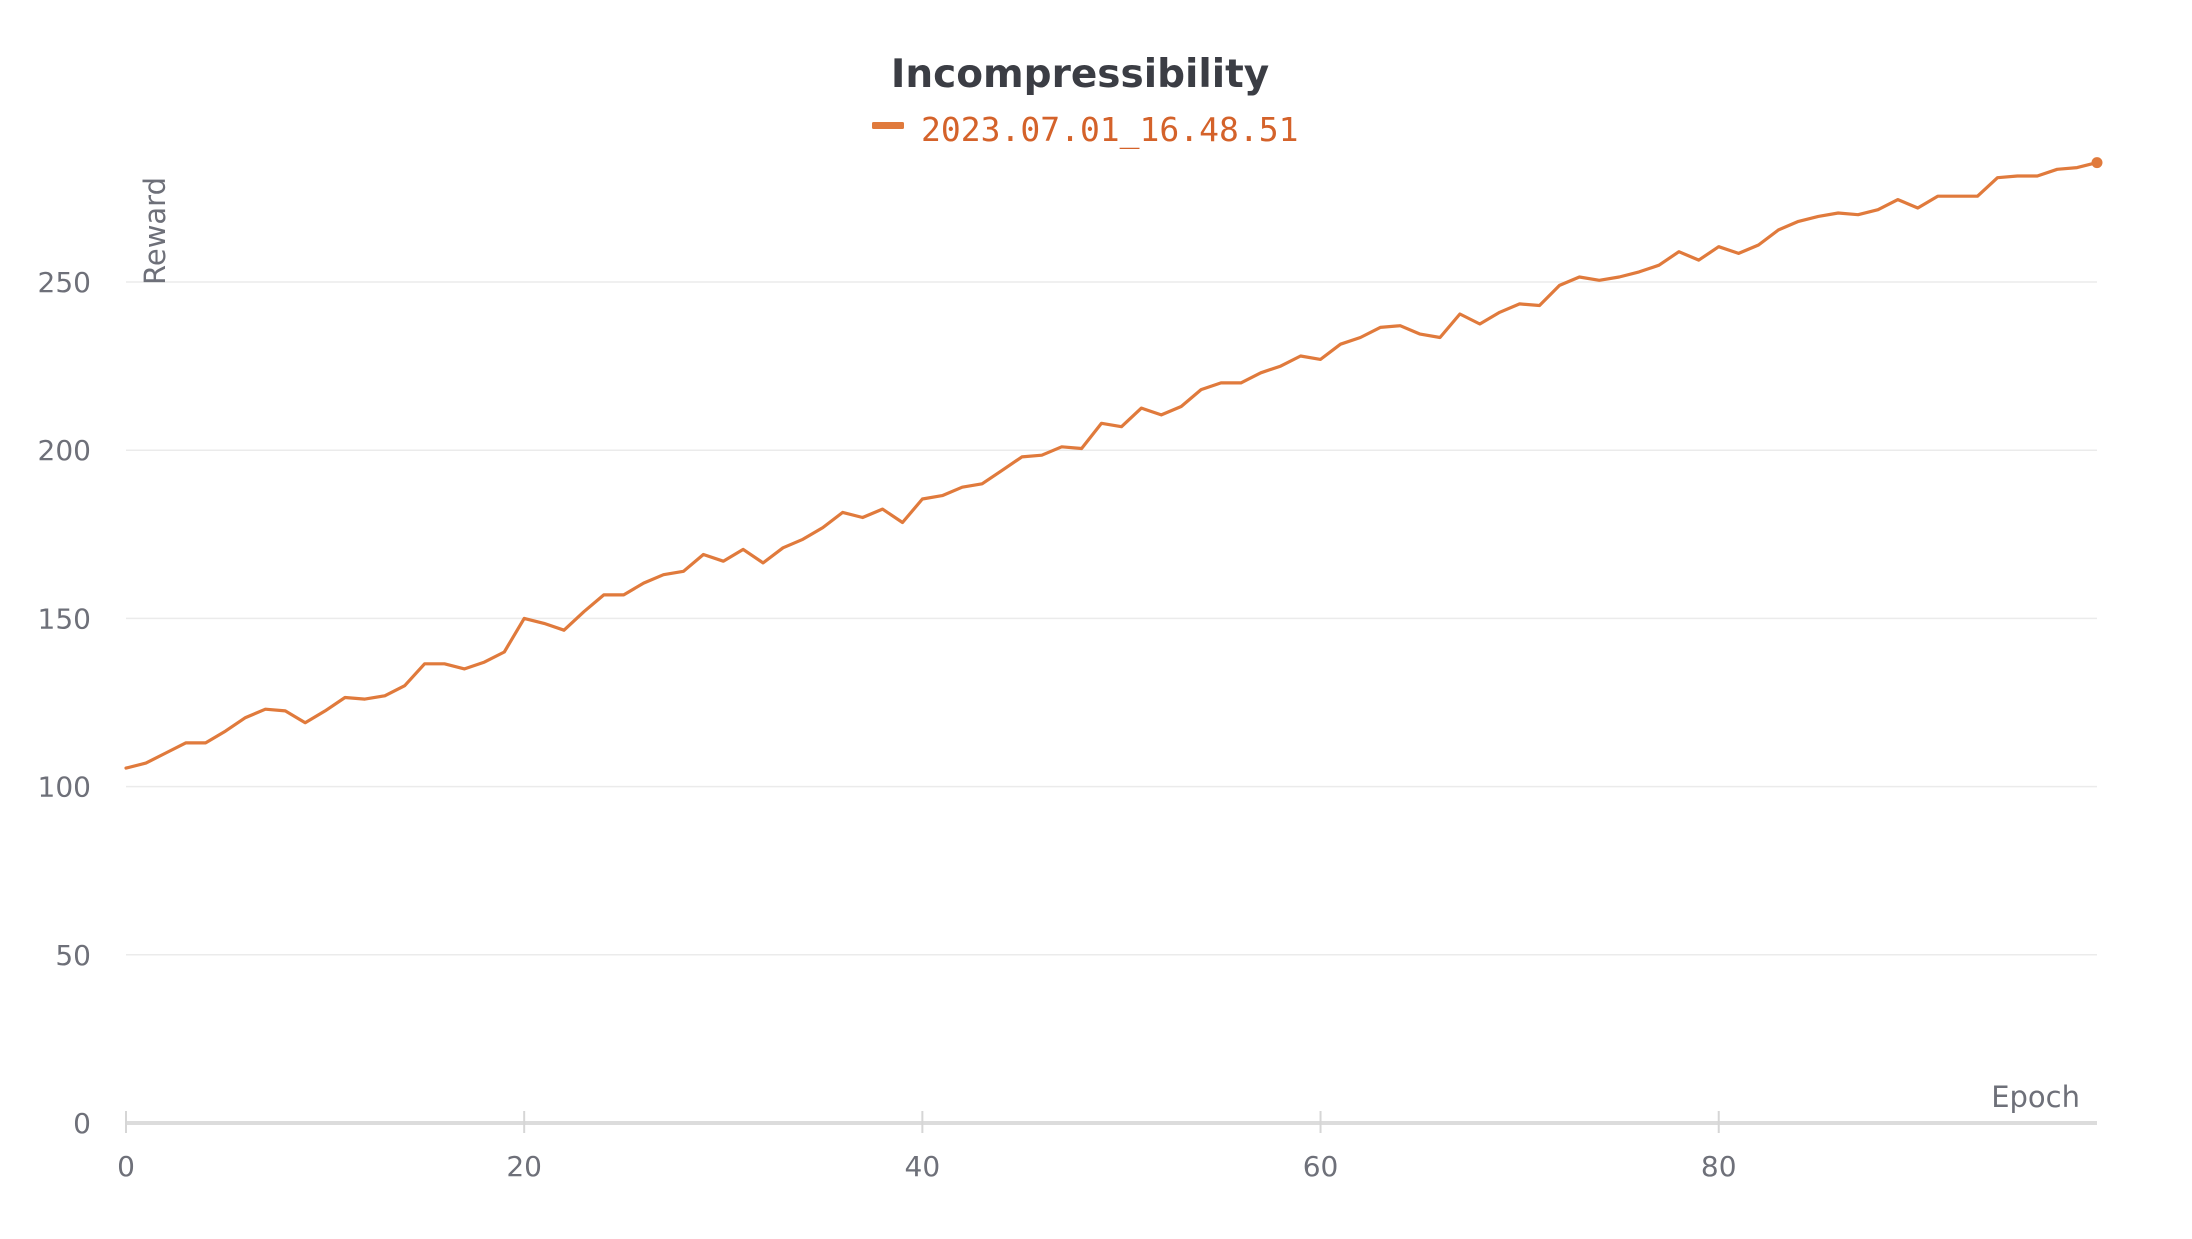  What do you see at coordinates (888, 125) in the screenshot?
I see `legend-swatch` at bounding box center [888, 125].